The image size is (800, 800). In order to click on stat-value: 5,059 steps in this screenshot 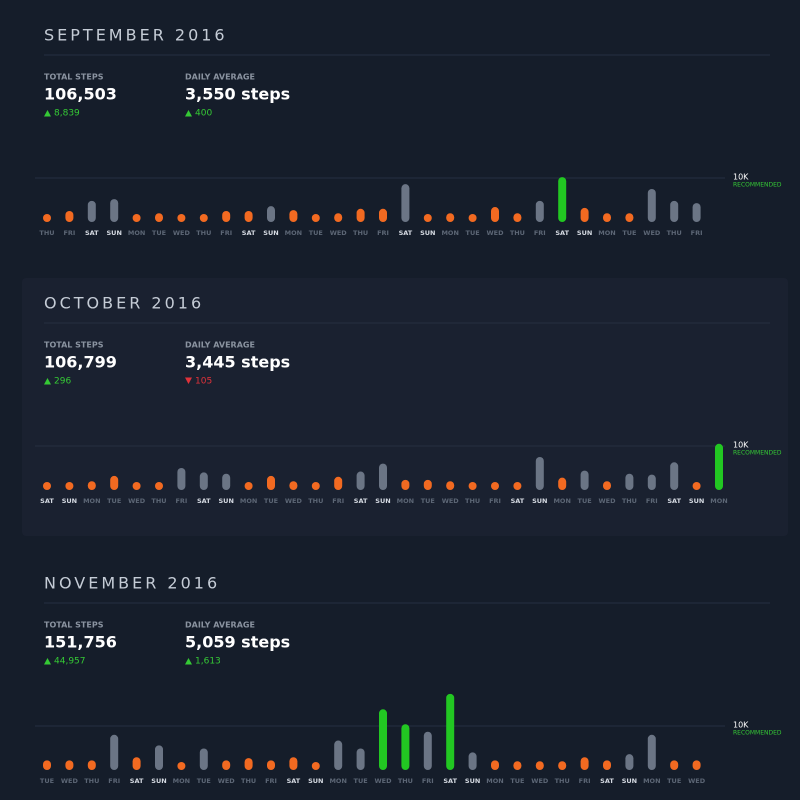, I will do `click(237, 642)`.